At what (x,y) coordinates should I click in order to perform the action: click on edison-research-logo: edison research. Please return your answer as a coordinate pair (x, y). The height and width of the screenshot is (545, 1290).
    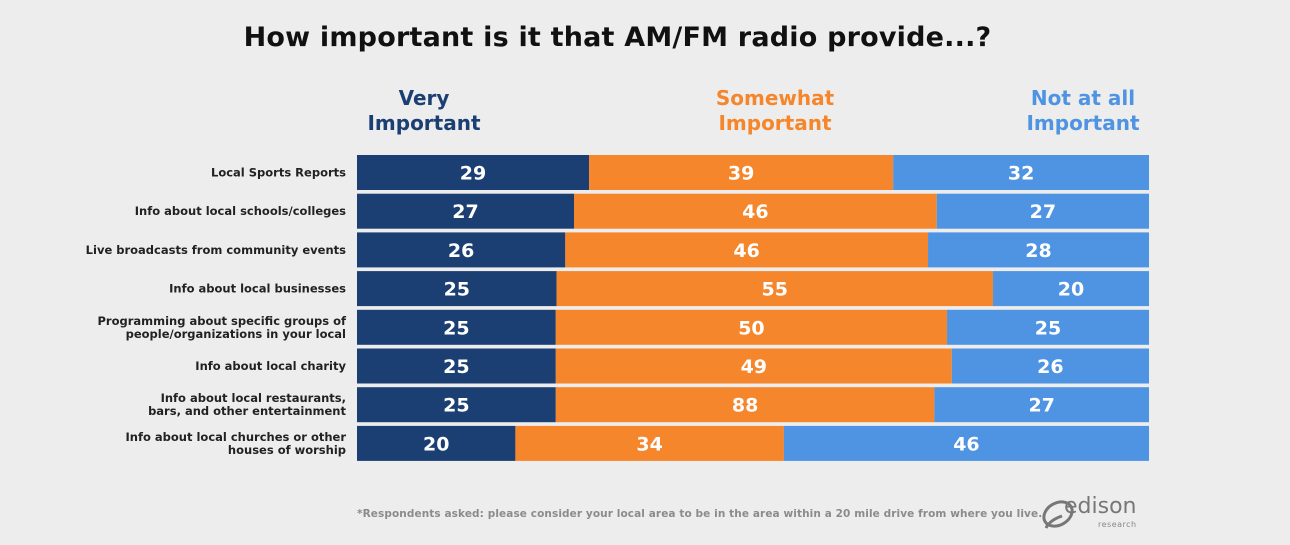
    Looking at the image, I should click on (1097, 513).